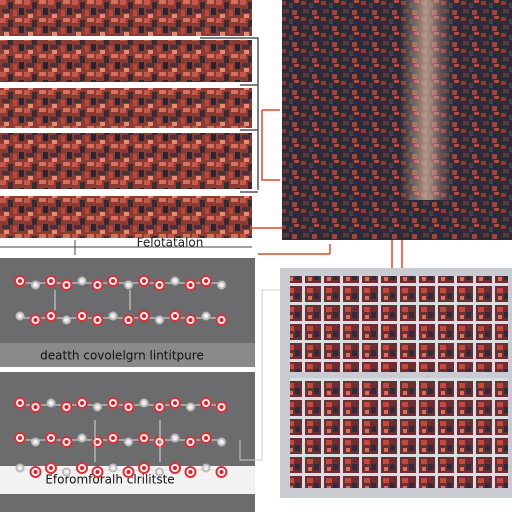 Image resolution: width=512 pixels, height=512 pixels. Describe the element at coordinates (170, 243) in the screenshot. I see `caption: Felotatalon` at that location.